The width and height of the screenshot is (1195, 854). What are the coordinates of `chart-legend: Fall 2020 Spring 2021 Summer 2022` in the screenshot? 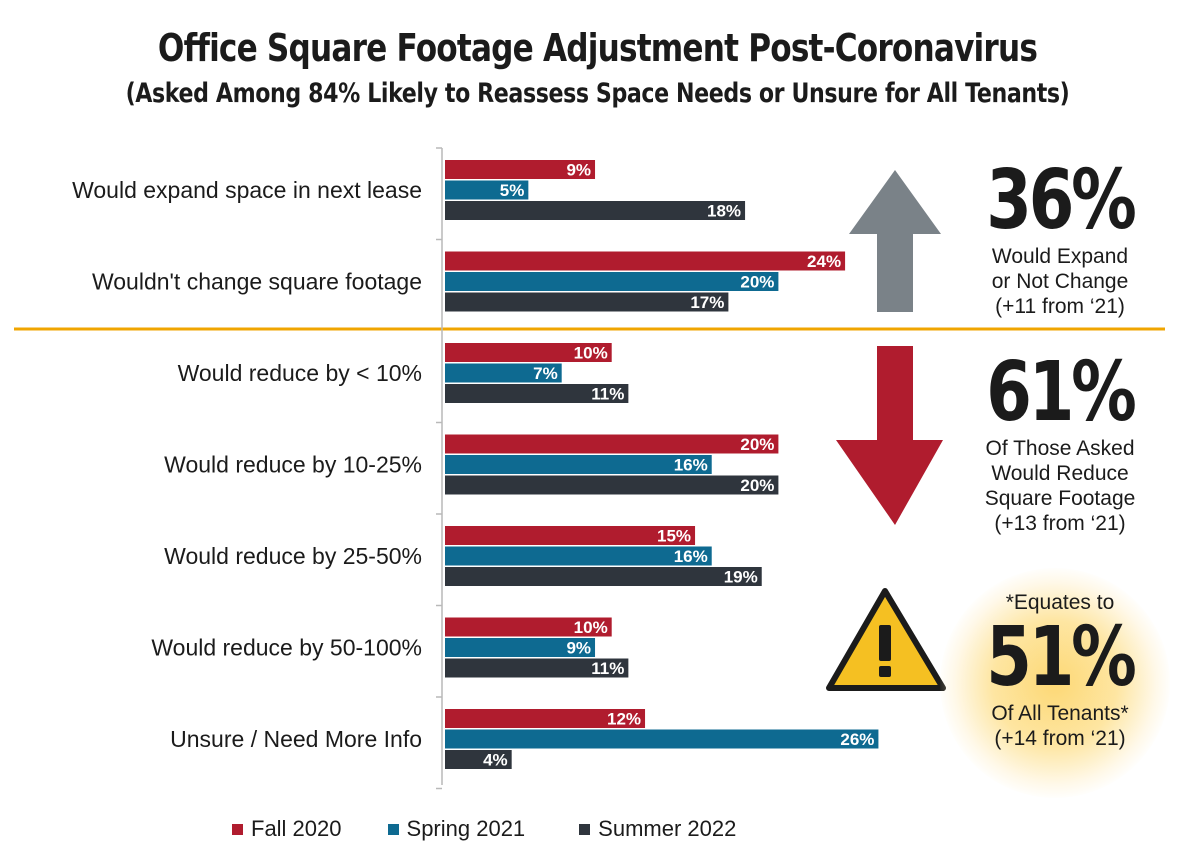 It's located at (507, 829).